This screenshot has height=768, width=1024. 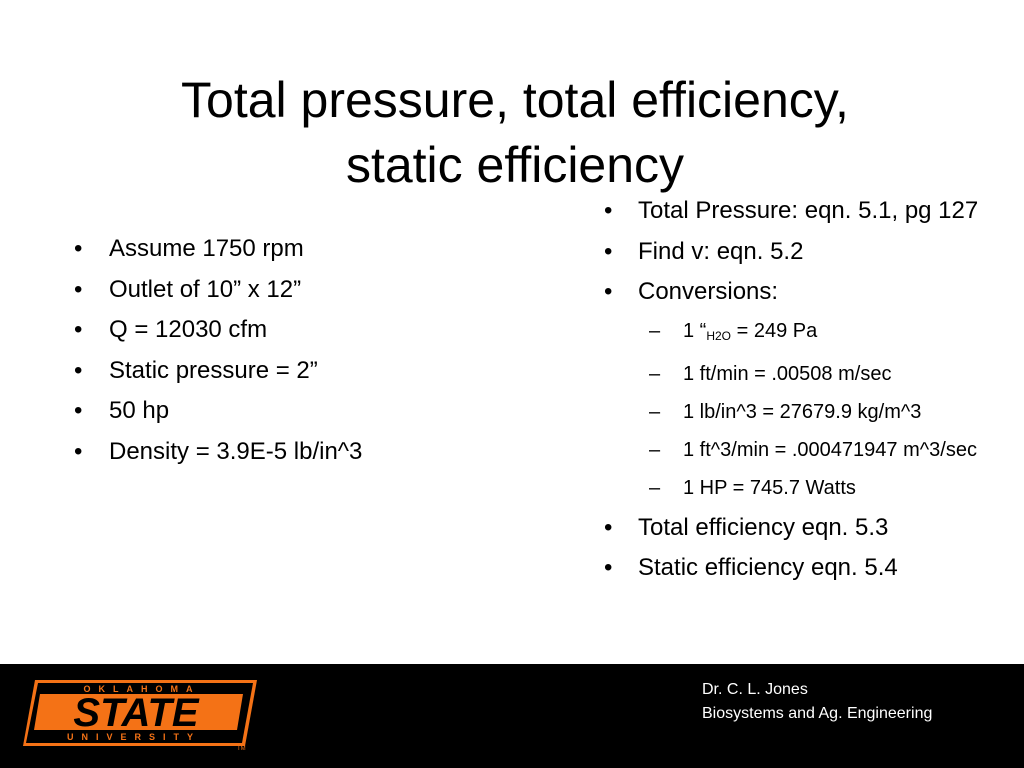 I want to click on list-item: • Density = 3.9E-5 lb/in^3, so click(x=300, y=452).